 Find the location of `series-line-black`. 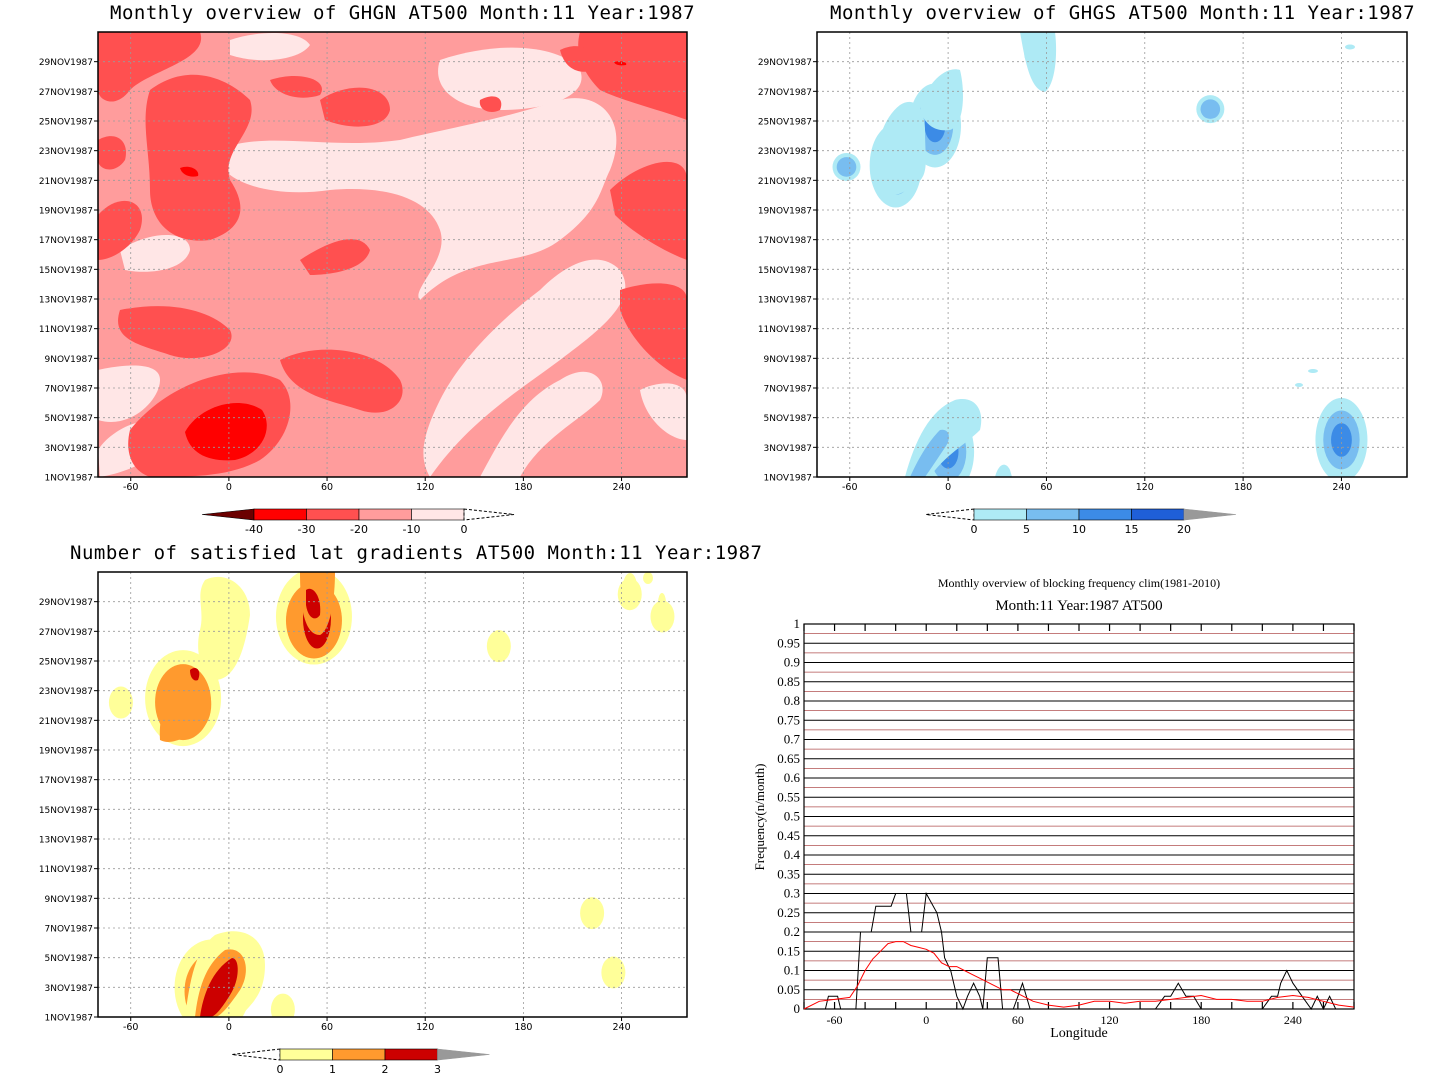

series-line-black is located at coordinates (1079, 951).